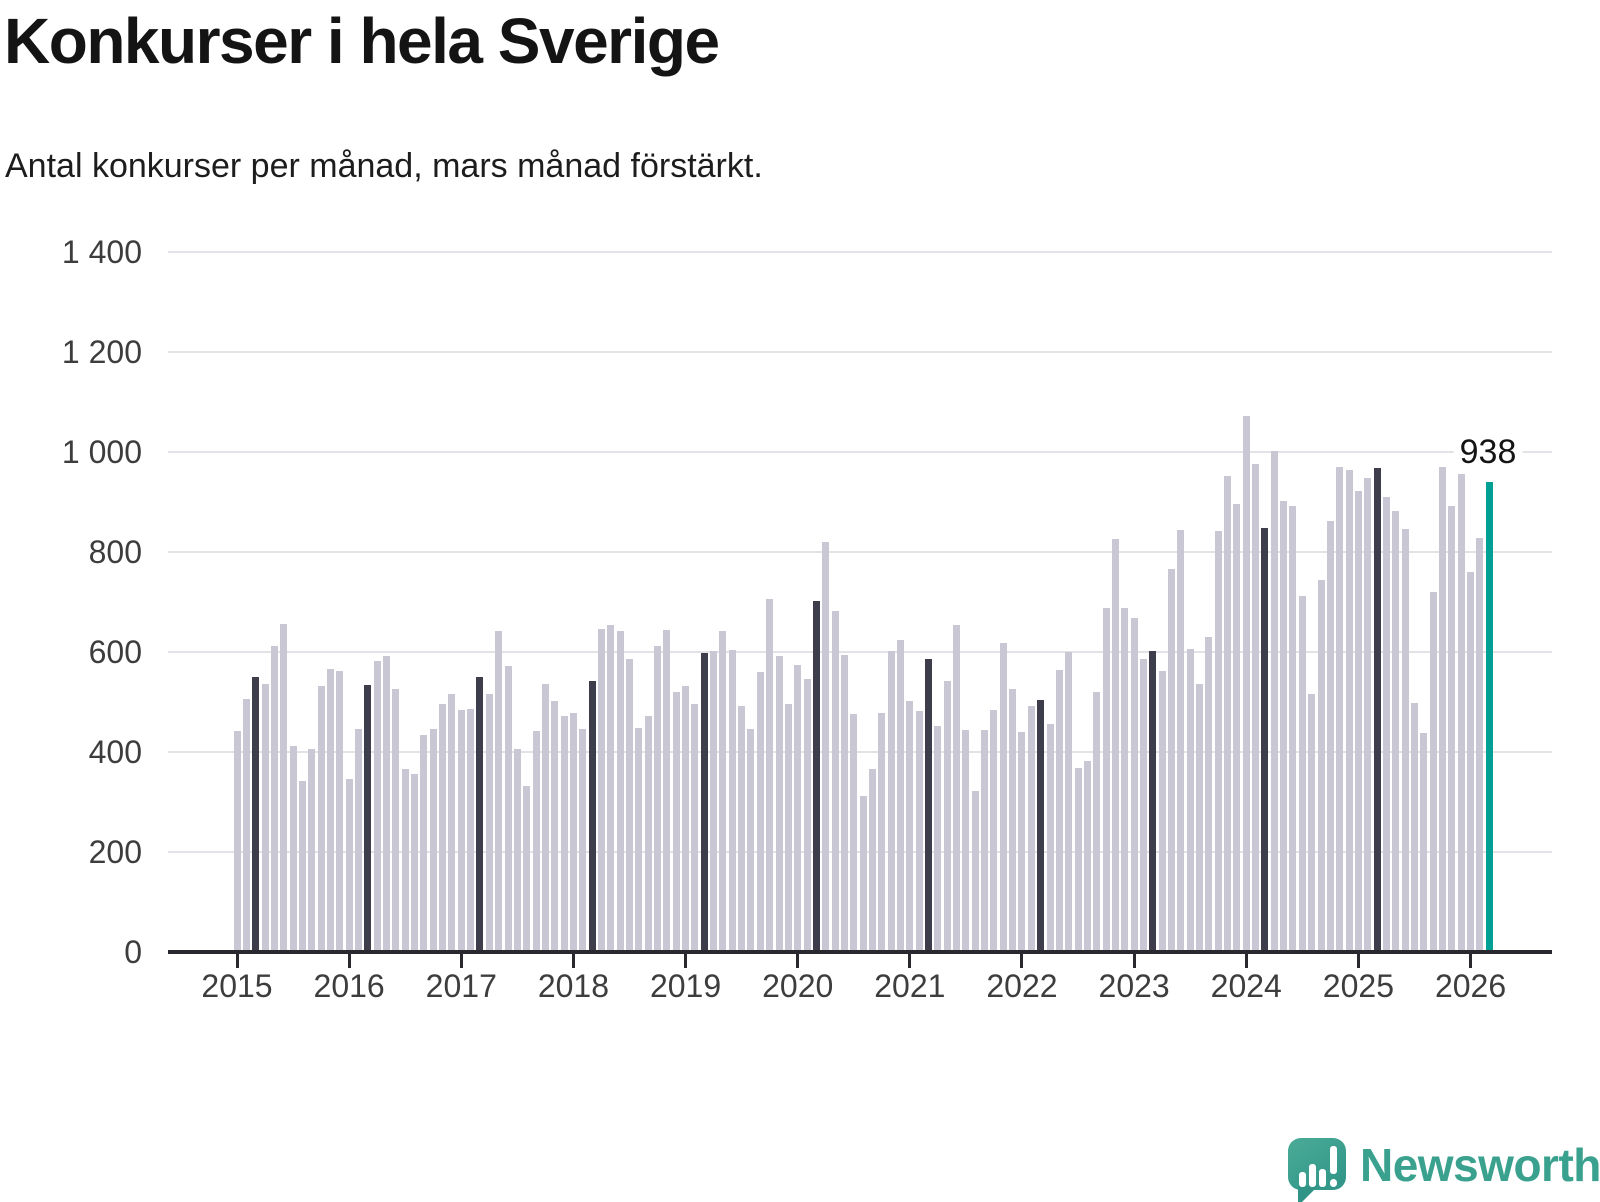 This screenshot has height=1202, width=1600. What do you see at coordinates (573, 961) in the screenshot?
I see `x-axis-tick-2018` at bounding box center [573, 961].